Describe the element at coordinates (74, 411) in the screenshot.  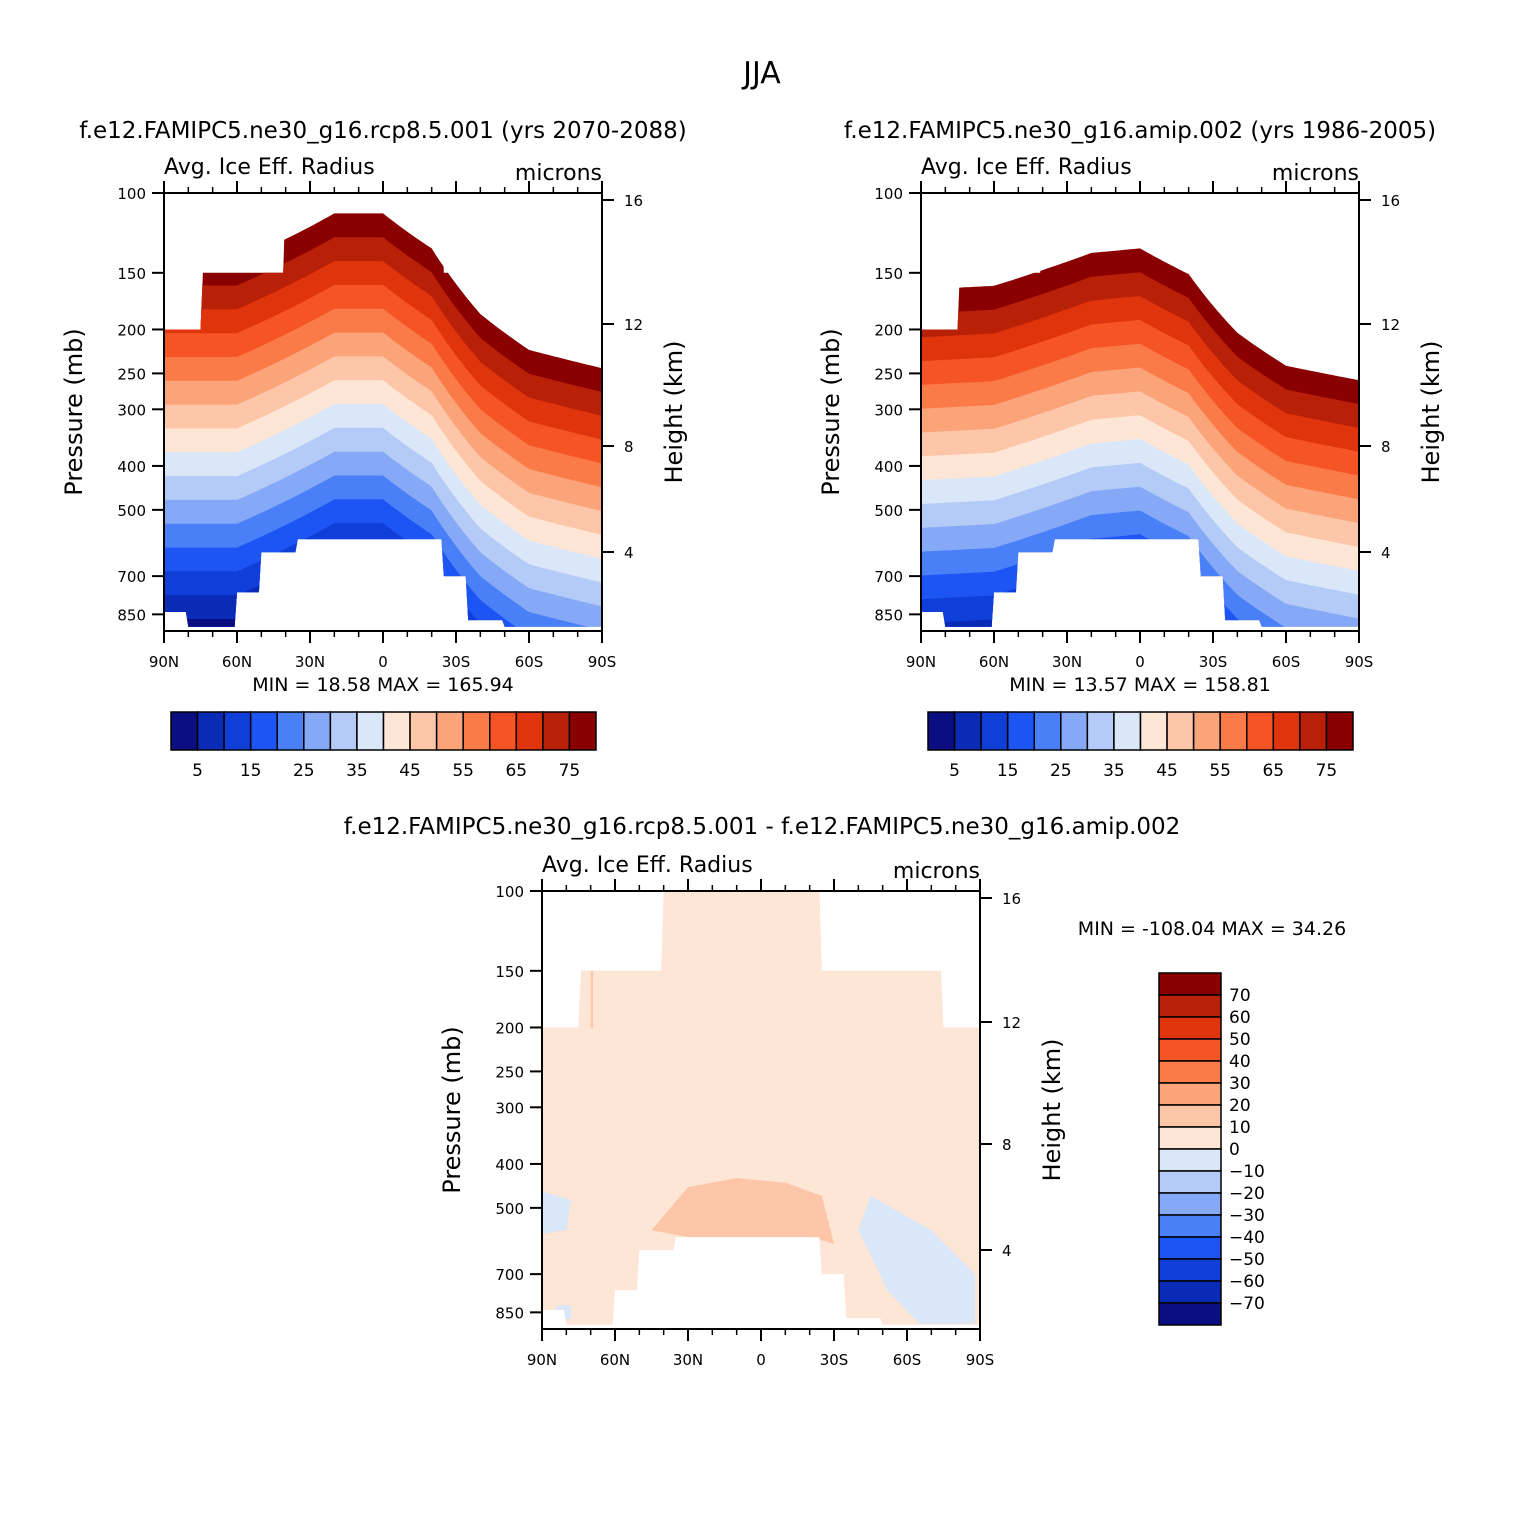
I see `y-axis-label: Pressure (mb)` at that location.